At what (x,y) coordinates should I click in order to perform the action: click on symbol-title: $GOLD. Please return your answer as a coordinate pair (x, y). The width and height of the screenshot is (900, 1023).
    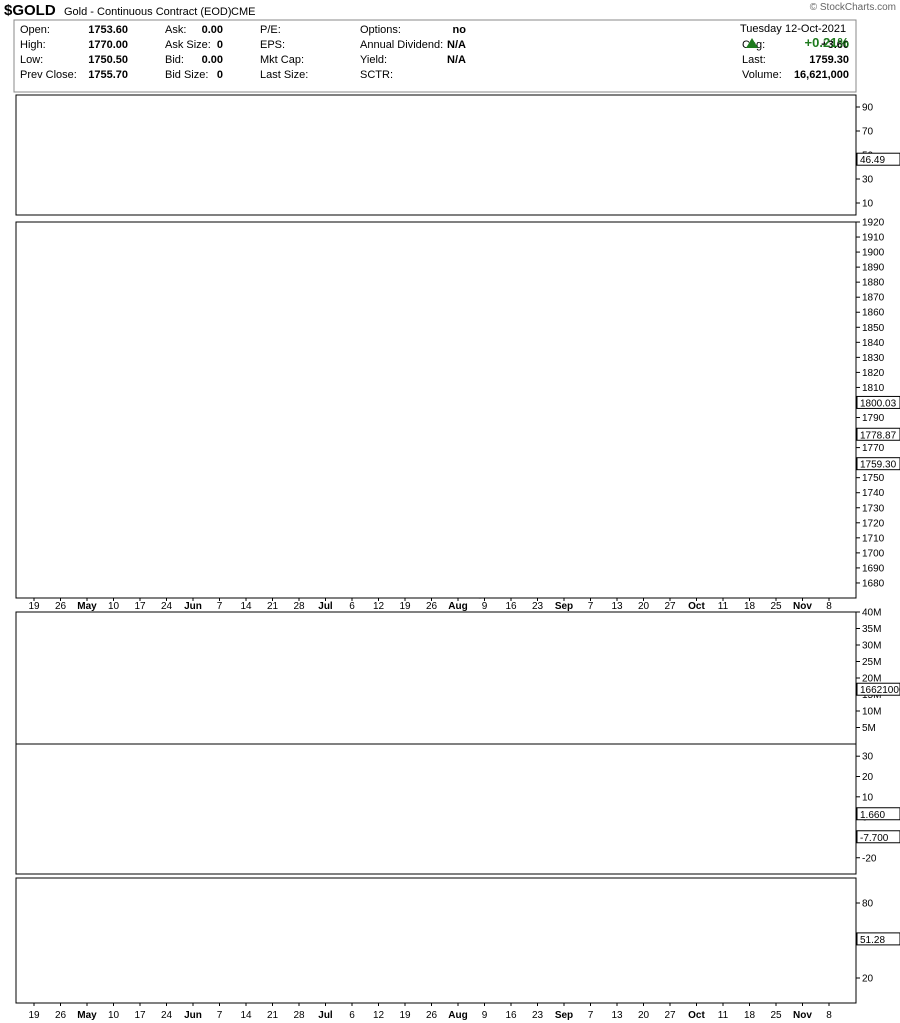
    Looking at the image, I should click on (30, 10).